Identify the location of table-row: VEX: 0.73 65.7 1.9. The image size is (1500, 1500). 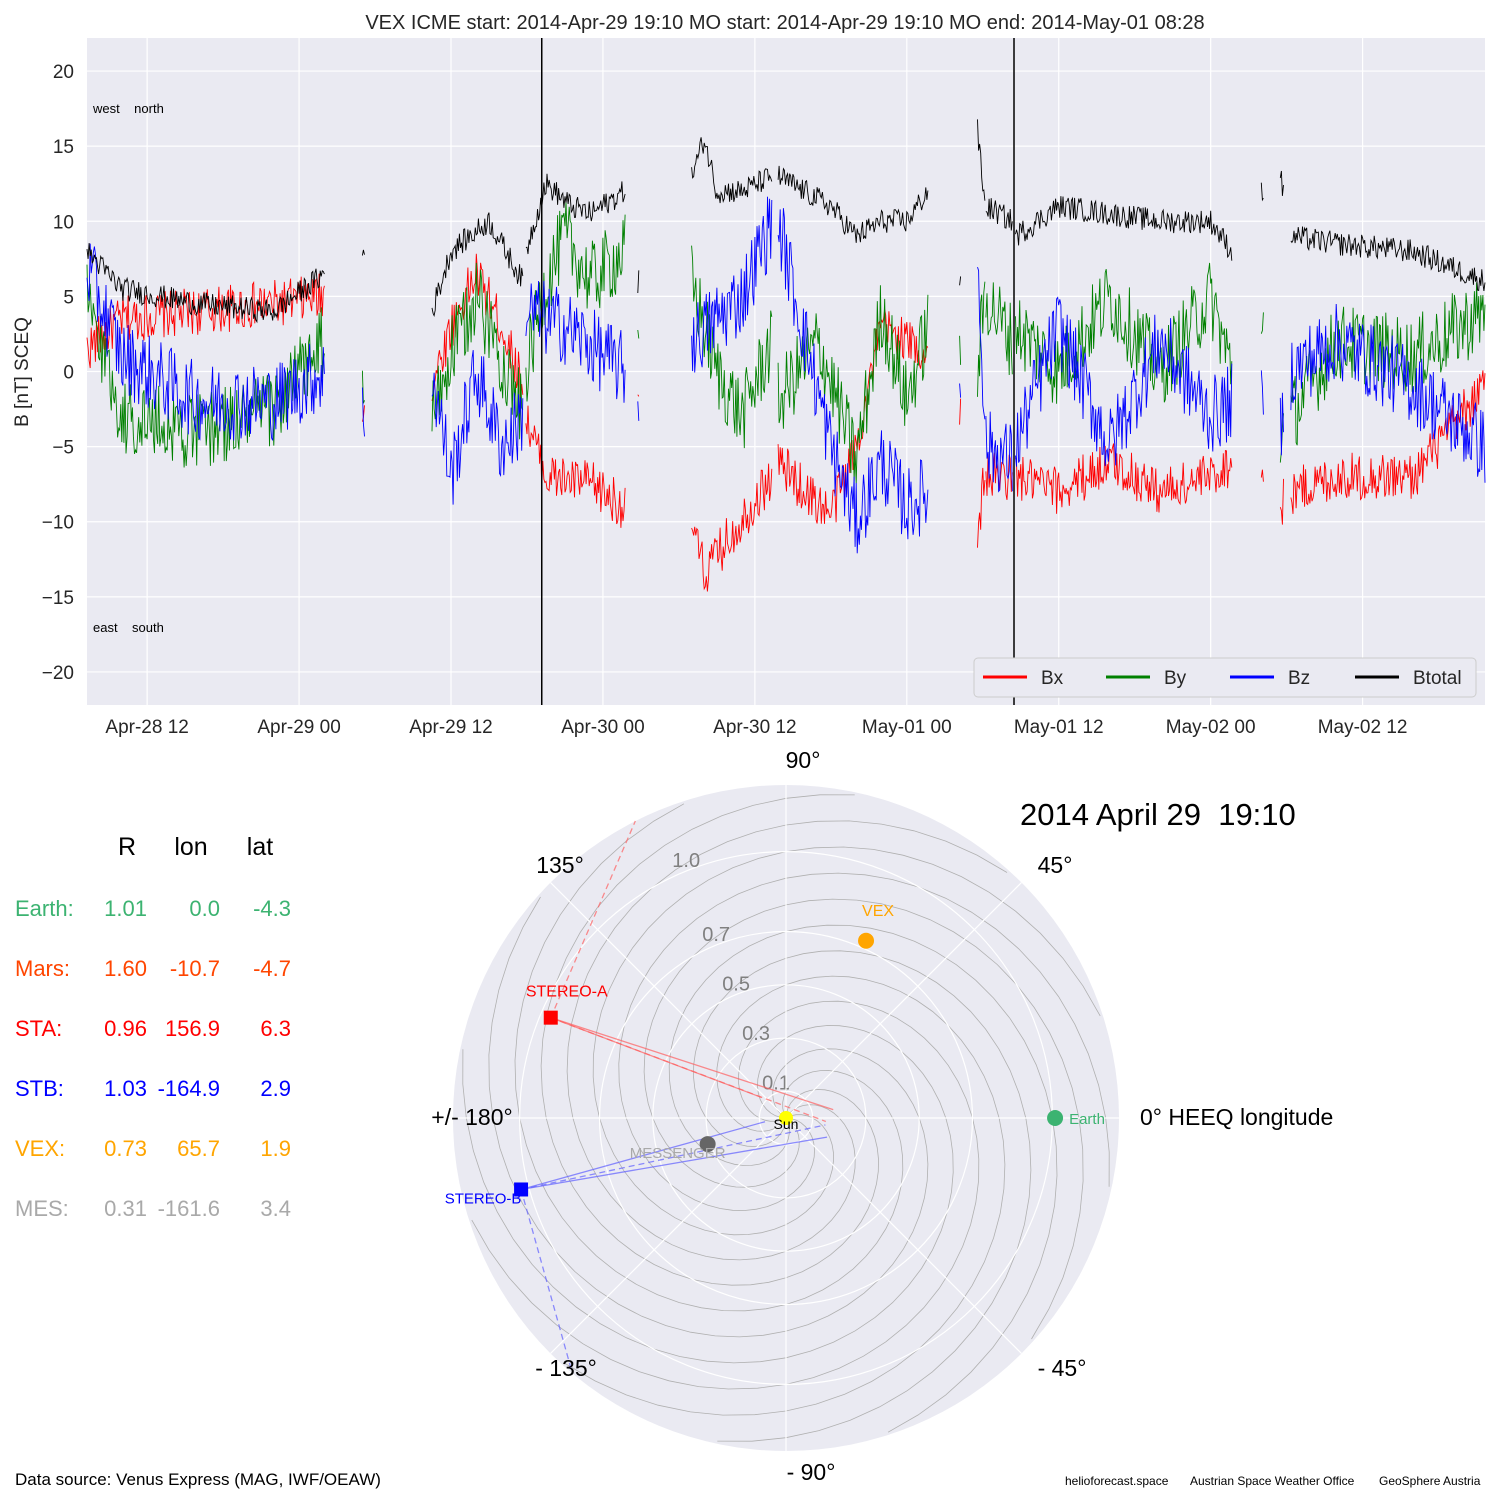
(153, 1148).